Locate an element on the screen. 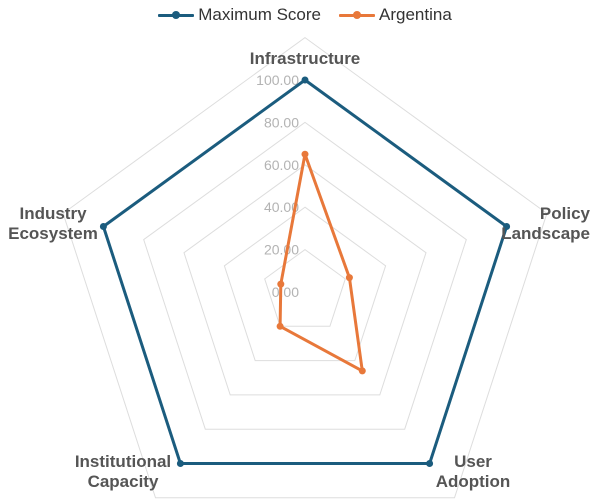 The height and width of the screenshot is (500, 610). tick-label: 100.00 is located at coordinates (277, 80).